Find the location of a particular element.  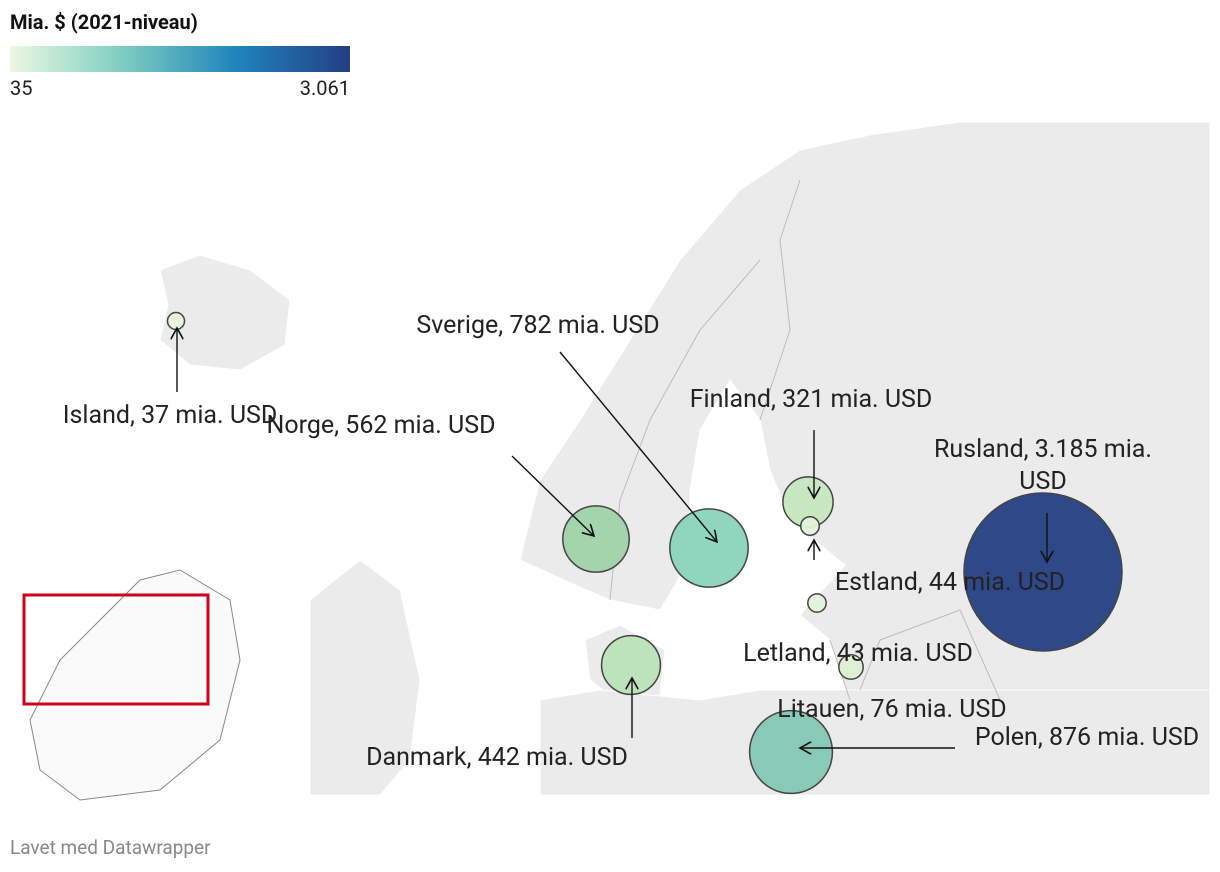

legend-max: 3.061 is located at coordinates (324, 88).